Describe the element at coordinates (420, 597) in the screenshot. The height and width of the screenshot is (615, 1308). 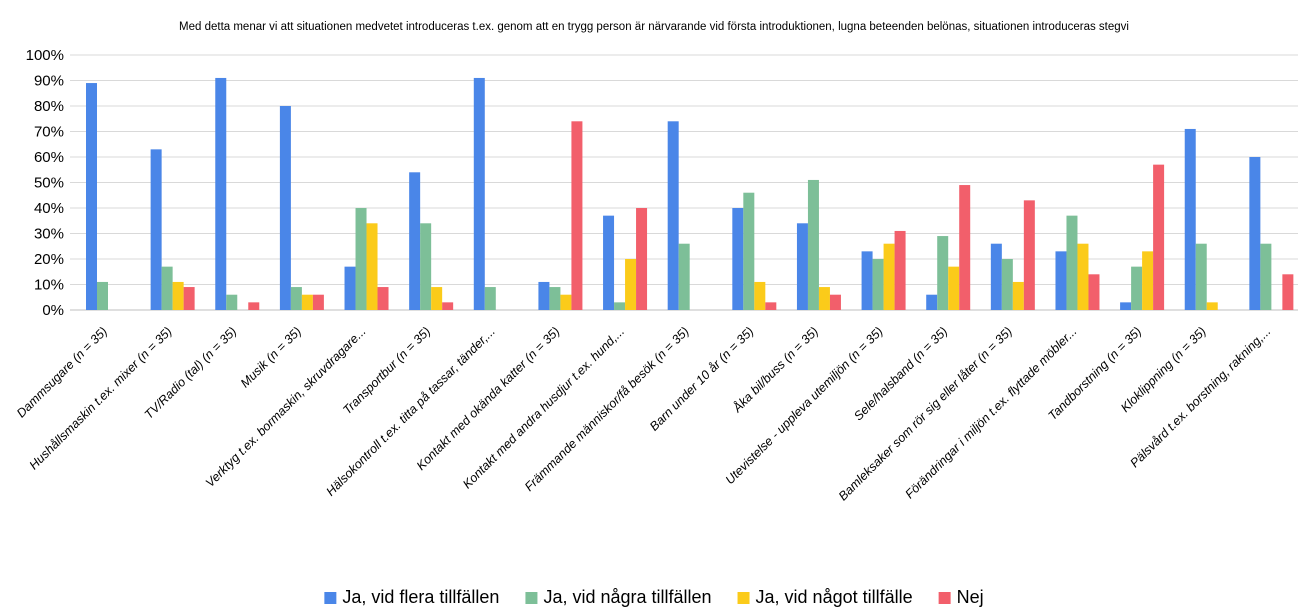
I see `legend-label: Ja, vid flera tillfällen` at that location.